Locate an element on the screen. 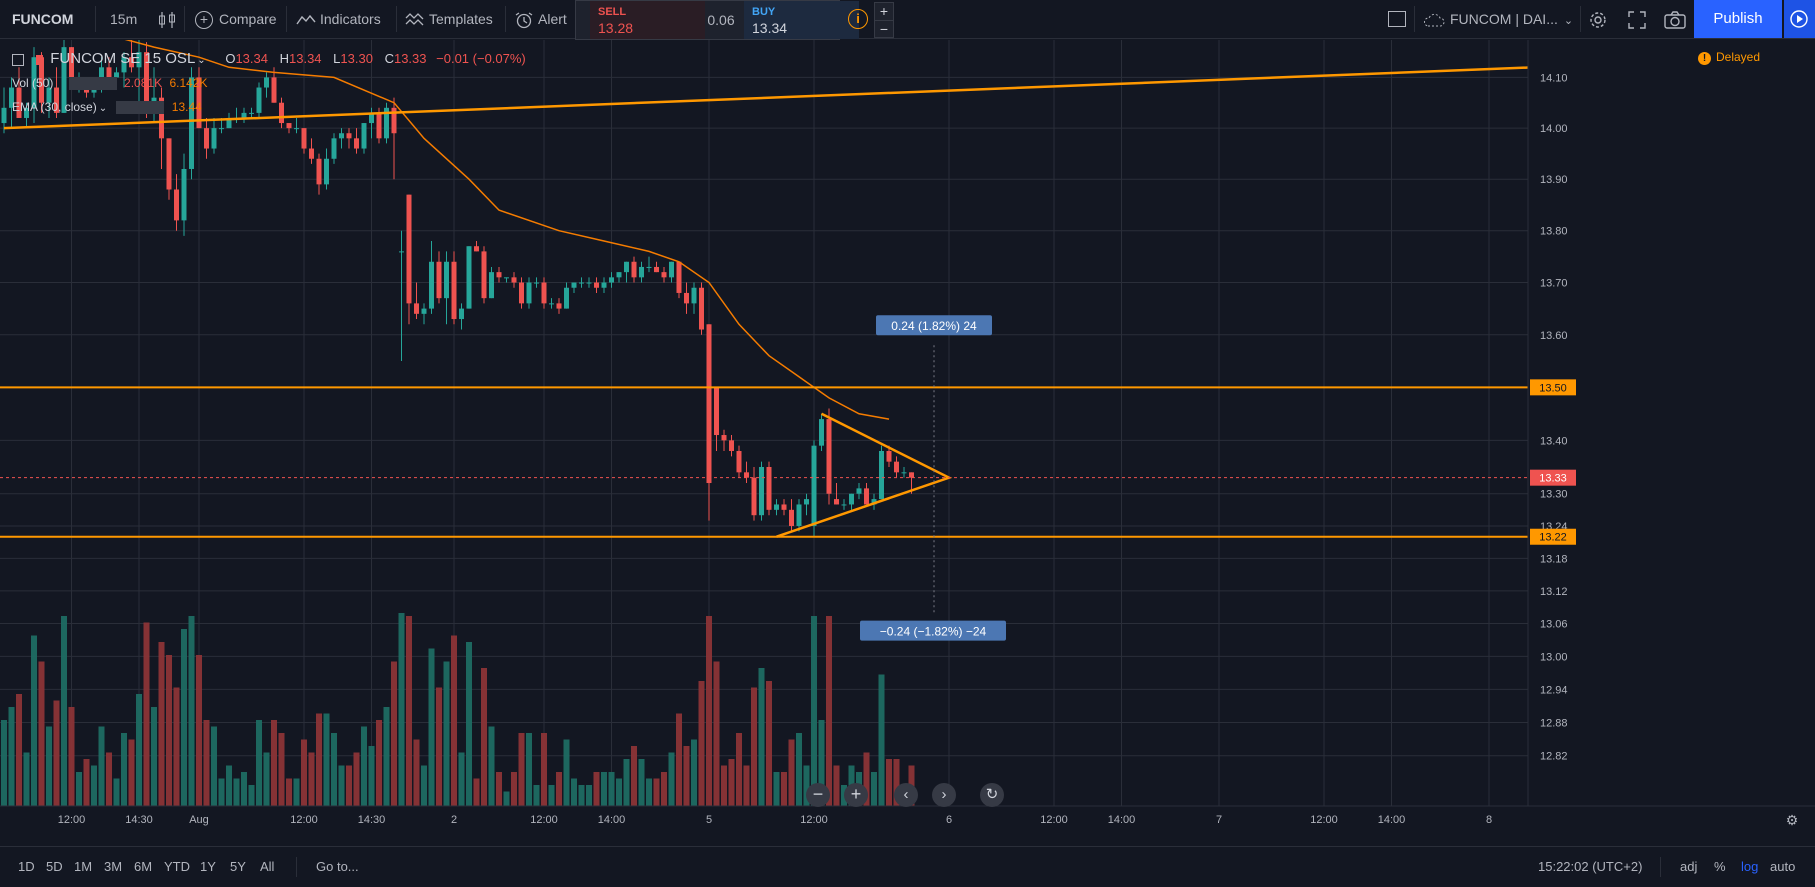 The width and height of the screenshot is (1815, 887). price-tick-label: 13.30 is located at coordinates (1554, 495).